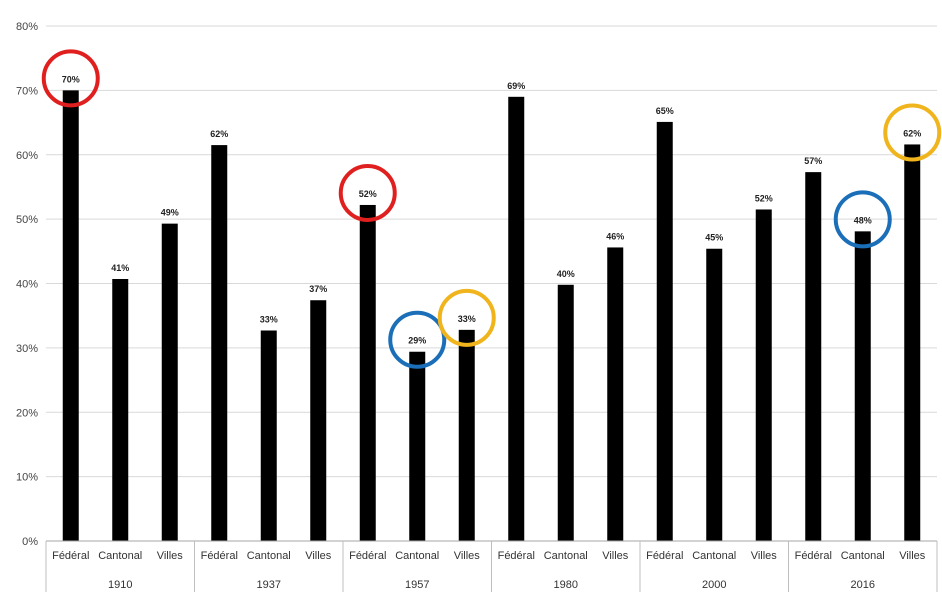  Describe the element at coordinates (30, 542) in the screenshot. I see `y-tick-label: 0%` at that location.